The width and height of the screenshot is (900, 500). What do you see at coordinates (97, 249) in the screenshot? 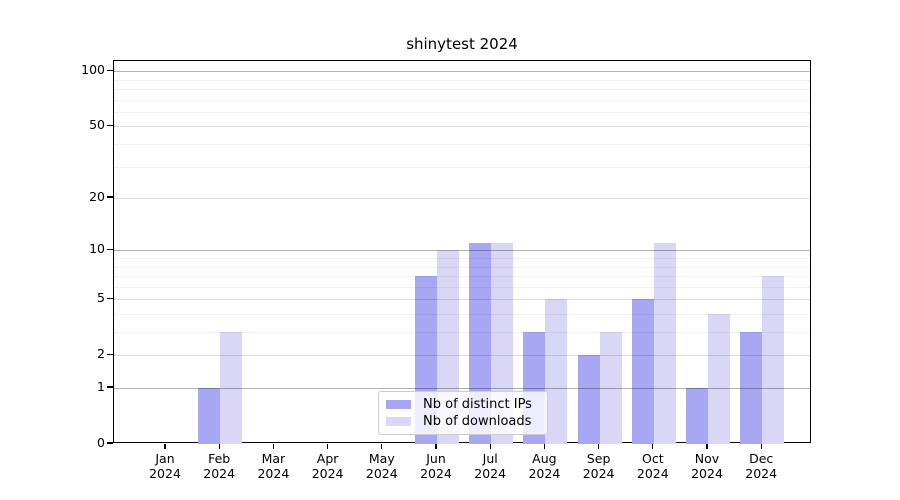
I see `y-tick-label-10: 10` at bounding box center [97, 249].